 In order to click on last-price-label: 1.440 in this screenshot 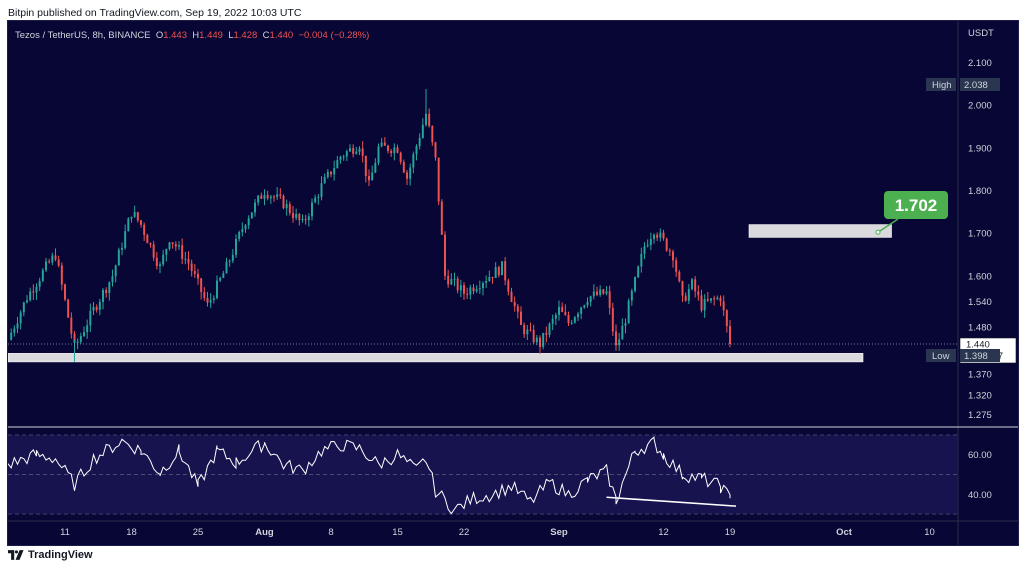, I will do `click(978, 344)`.